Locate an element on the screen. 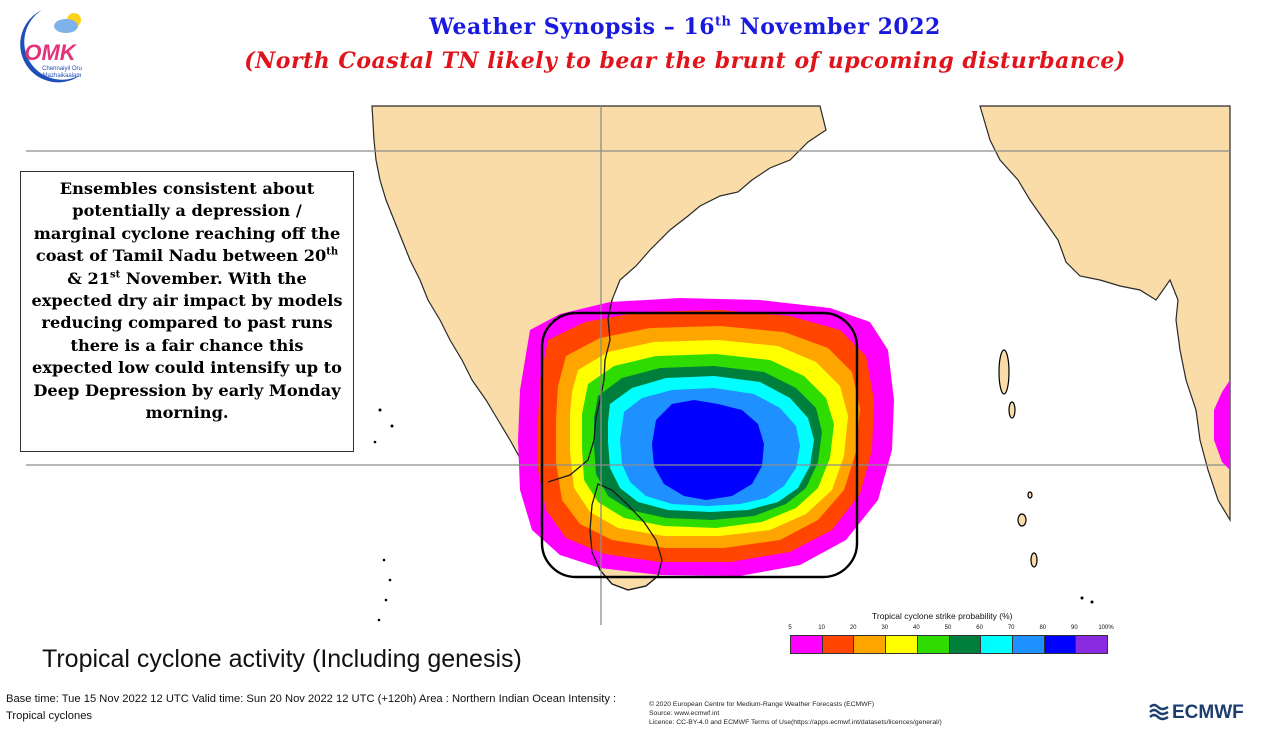  legend-tick-label: 50 is located at coordinates (948, 628).